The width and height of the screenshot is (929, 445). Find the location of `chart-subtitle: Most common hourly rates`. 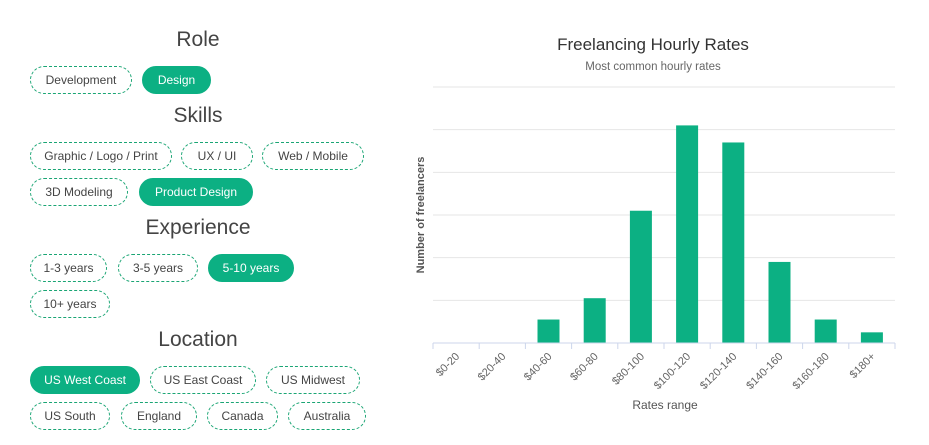

chart-subtitle: Most common hourly rates is located at coordinates (653, 67).